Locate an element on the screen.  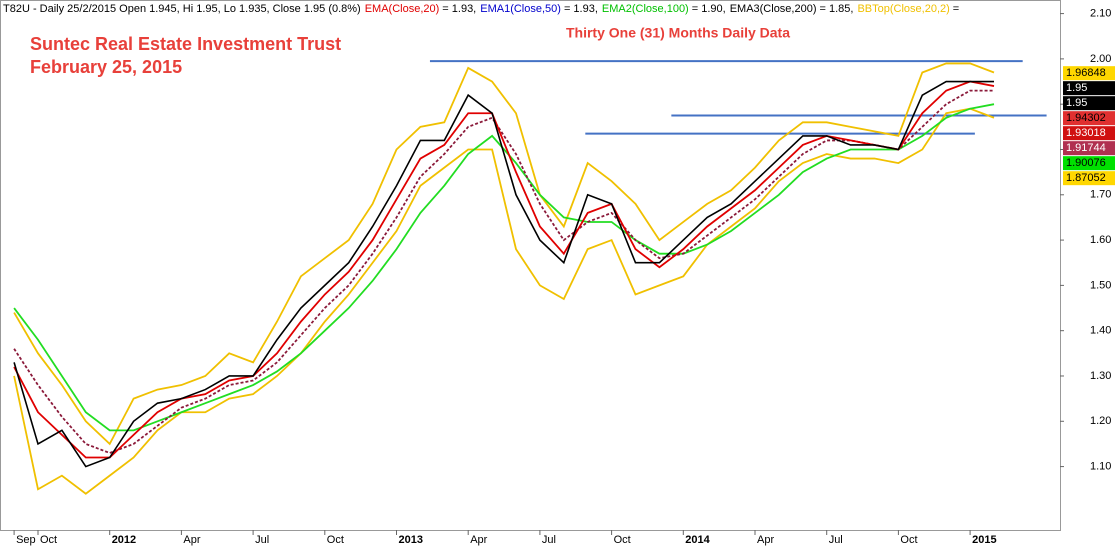
x-tick-label: Sep is located at coordinates (26, 540).